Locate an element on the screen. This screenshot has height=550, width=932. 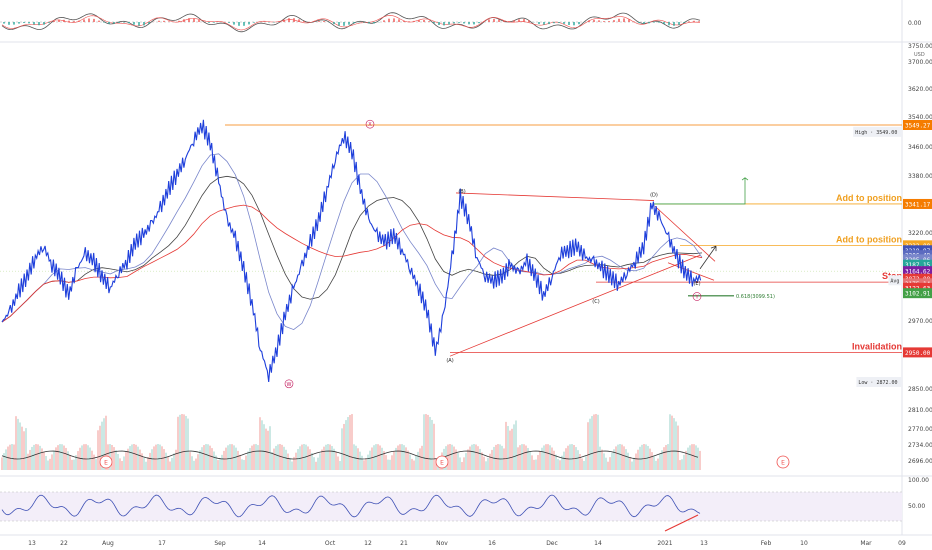
annotation-label: Invalidation is located at coordinates (877, 346).